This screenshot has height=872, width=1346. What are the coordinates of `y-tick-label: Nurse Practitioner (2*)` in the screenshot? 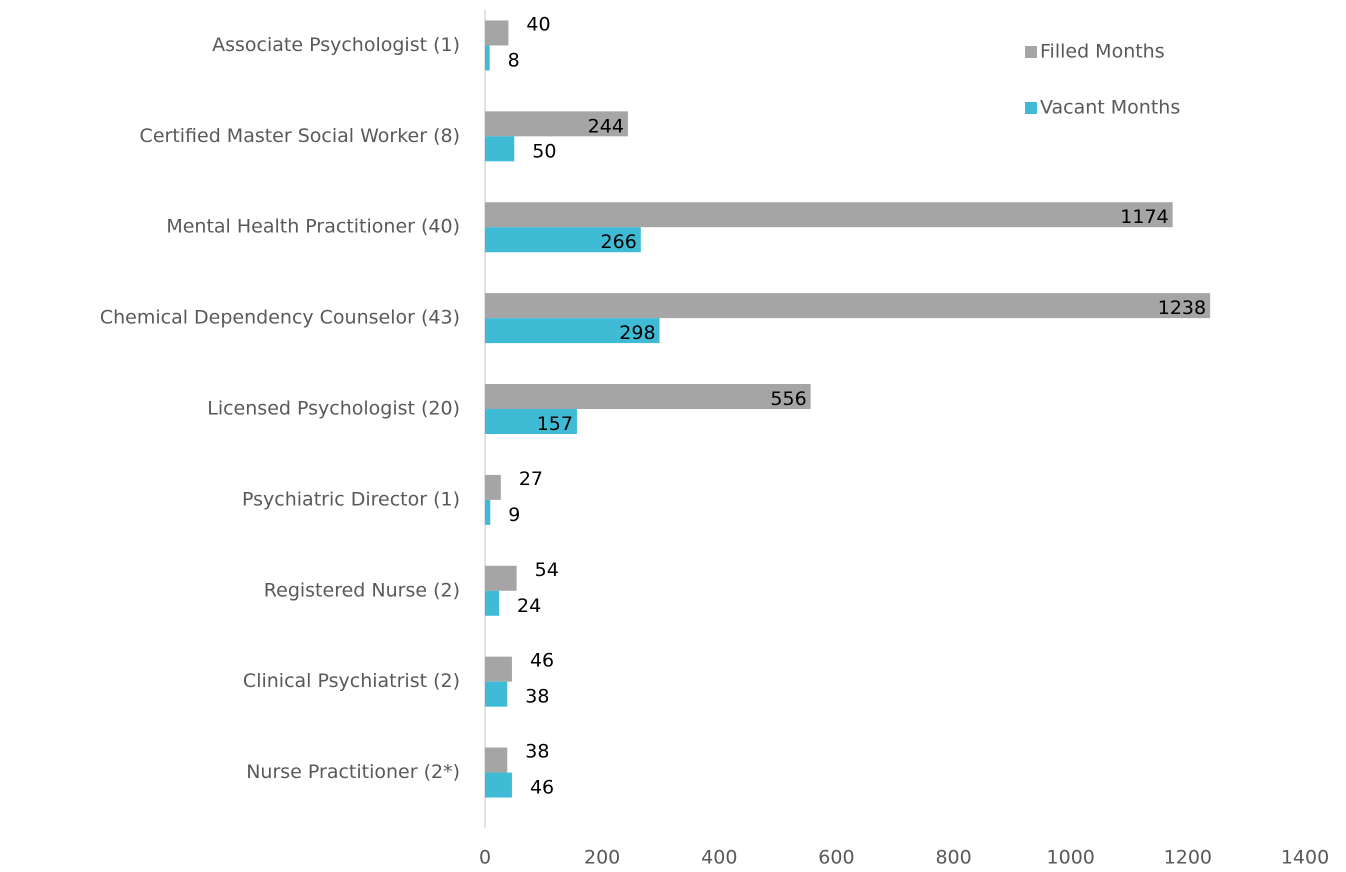 It's located at (353, 772).